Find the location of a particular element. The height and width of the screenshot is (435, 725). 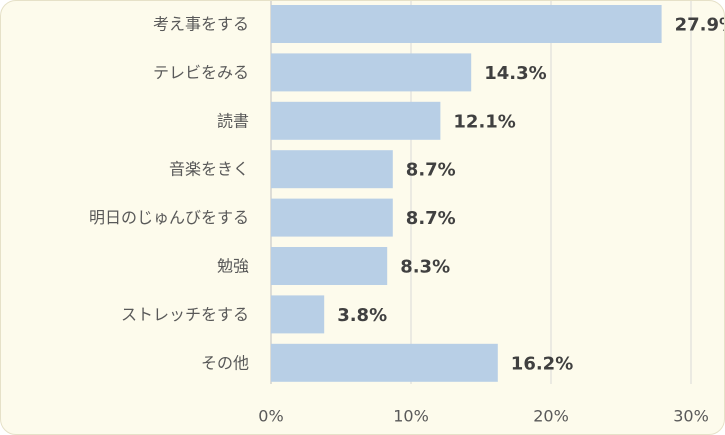

x-tick-label-2: 20% is located at coordinates (551, 416).